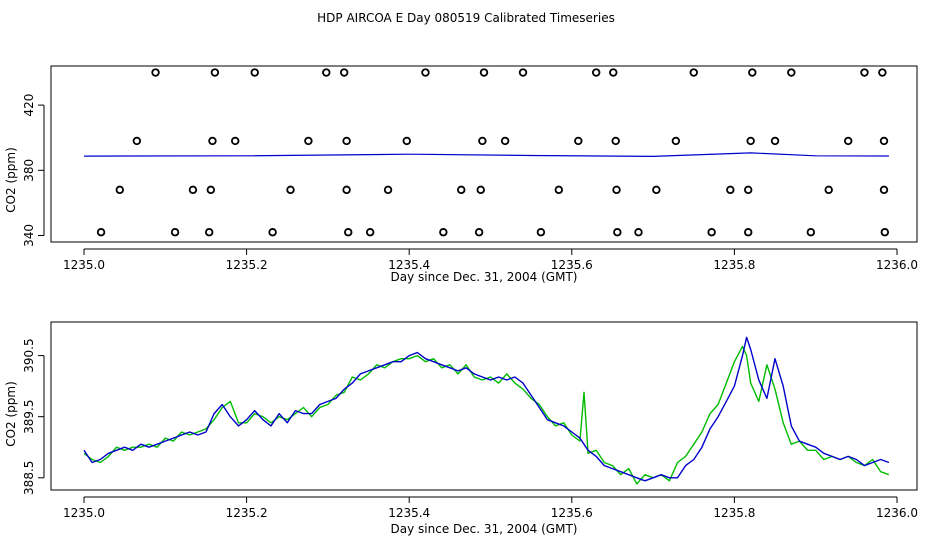 This screenshot has height=540, width=936. Describe the element at coordinates (29, 170) in the screenshot. I see `y-tick-label: 380` at that location.